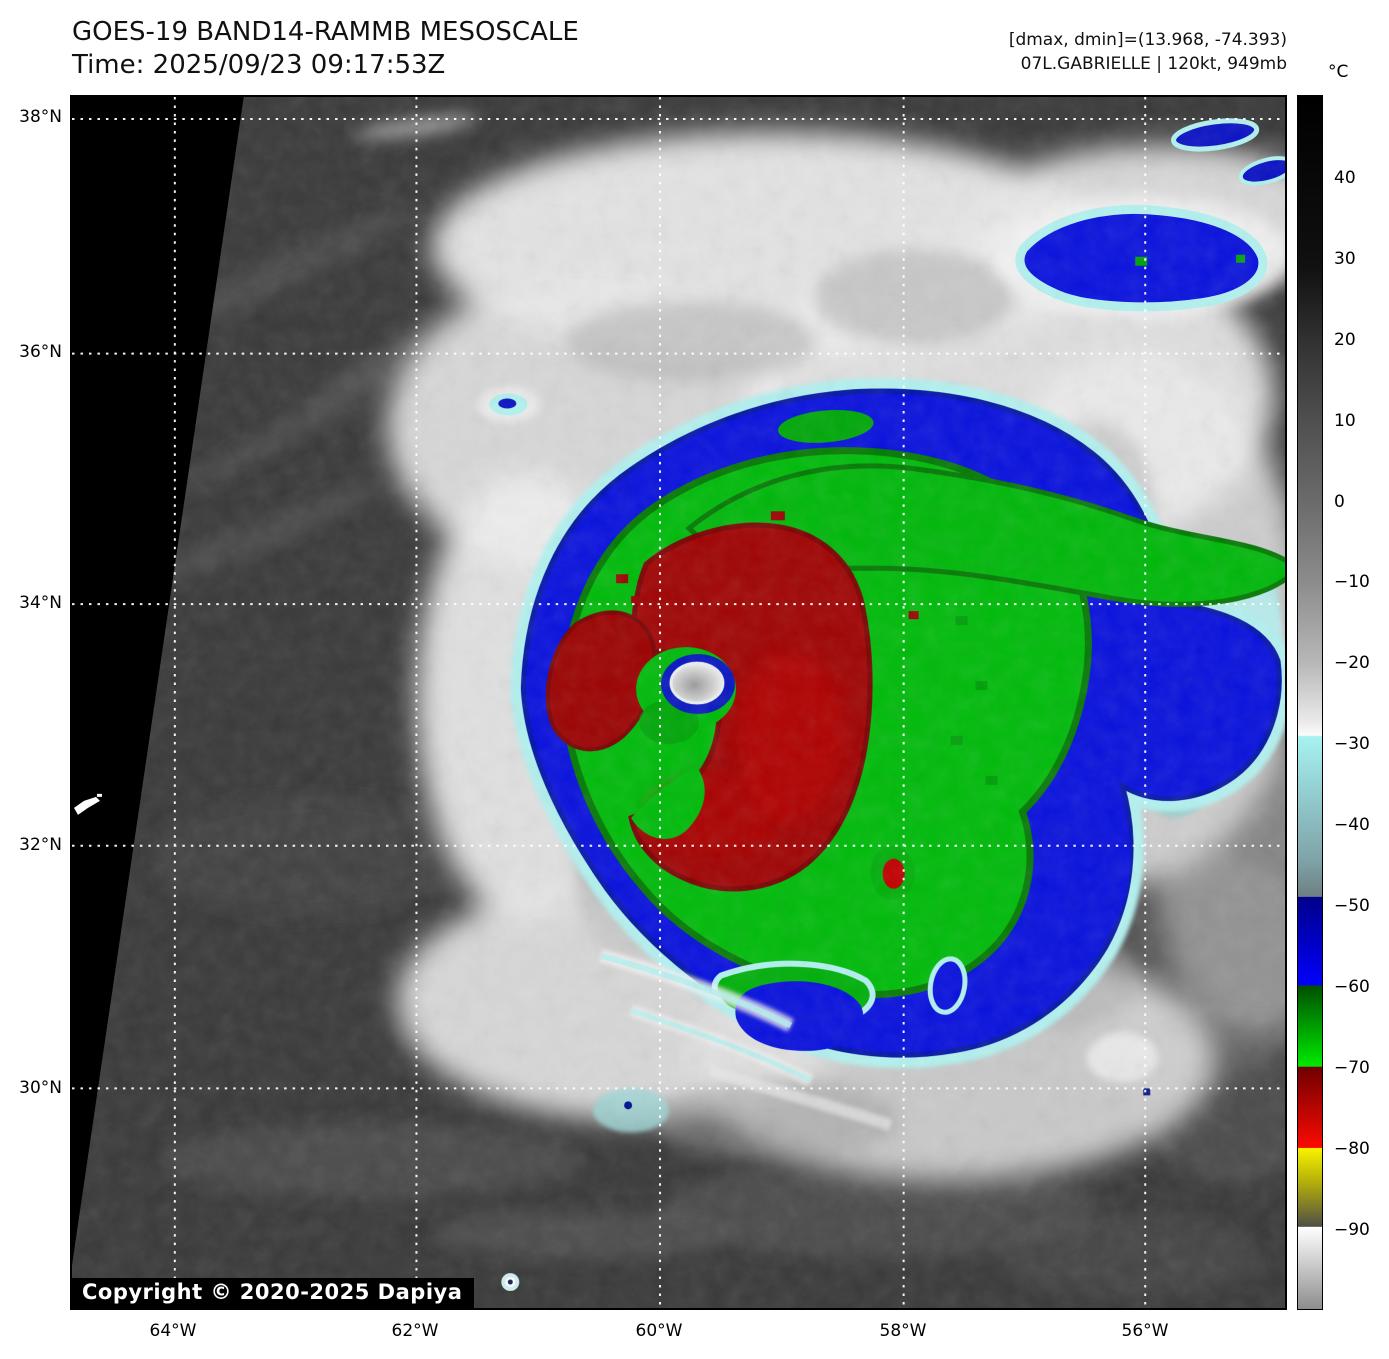 The width and height of the screenshot is (1389, 1359). Describe the element at coordinates (1352, 987) in the screenshot. I see `colorbar-tick-10: −60` at that location.